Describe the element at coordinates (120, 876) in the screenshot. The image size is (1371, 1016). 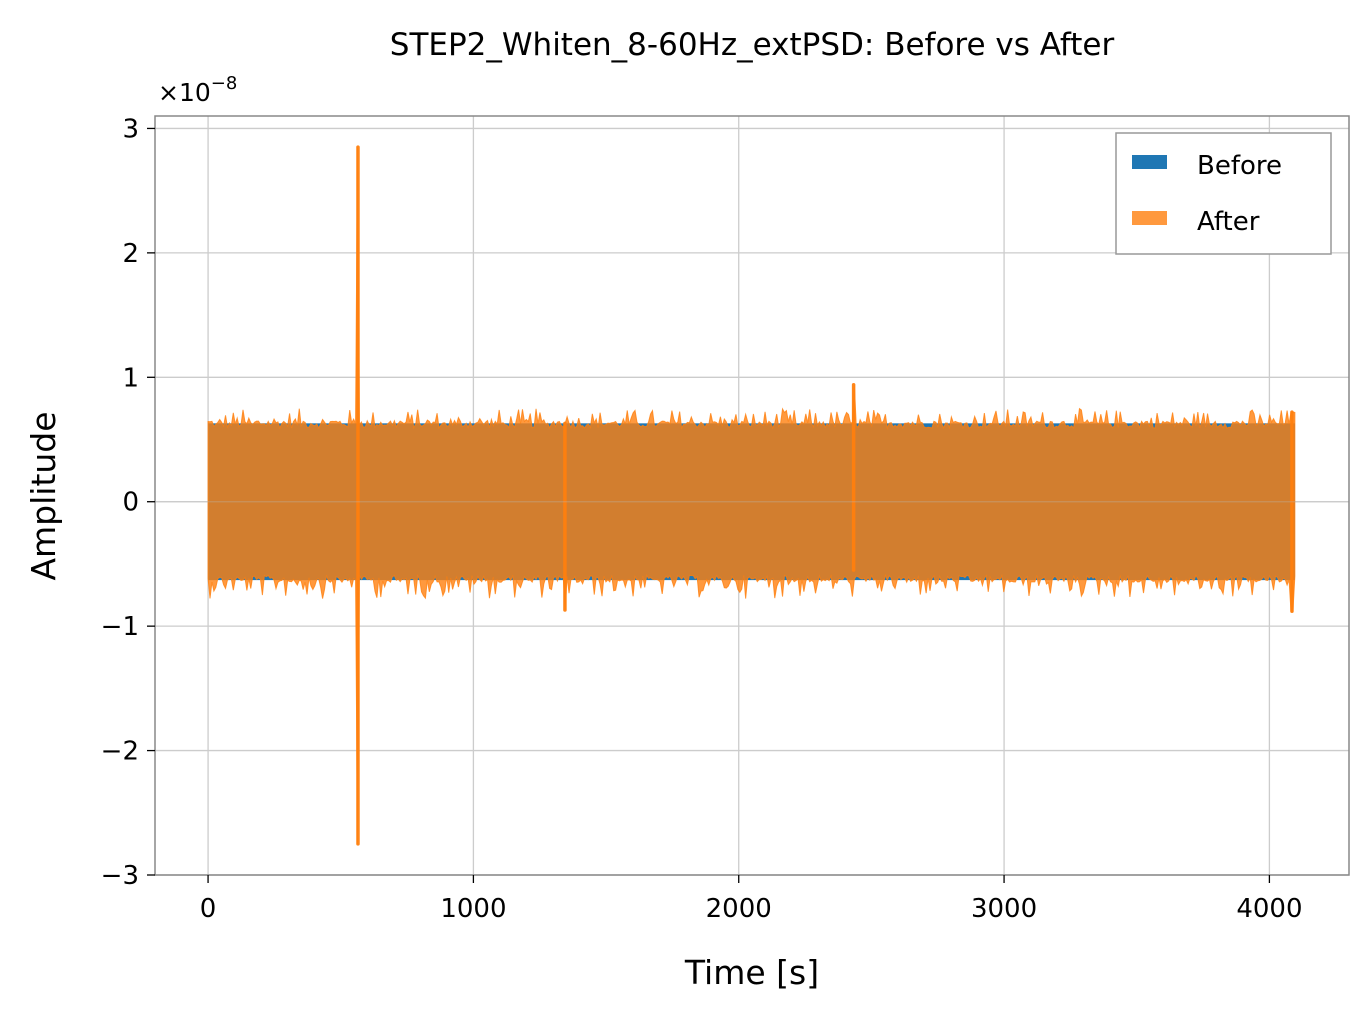
I see `y-tick-label: −3` at that location.